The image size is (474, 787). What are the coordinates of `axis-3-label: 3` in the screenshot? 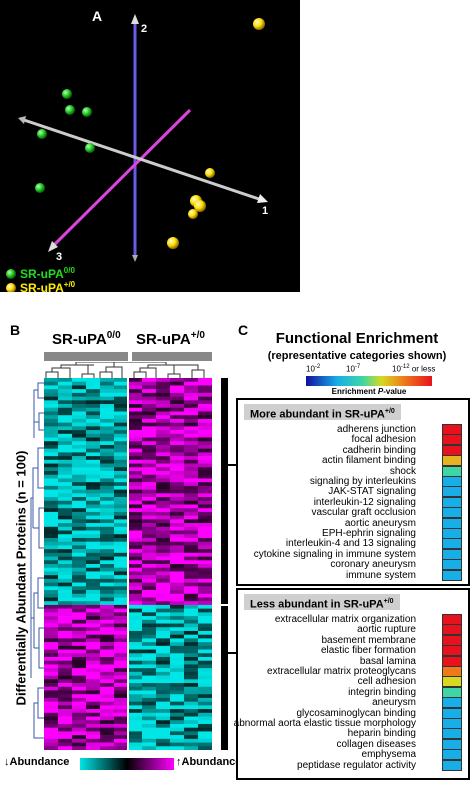 It's located at (59, 257).